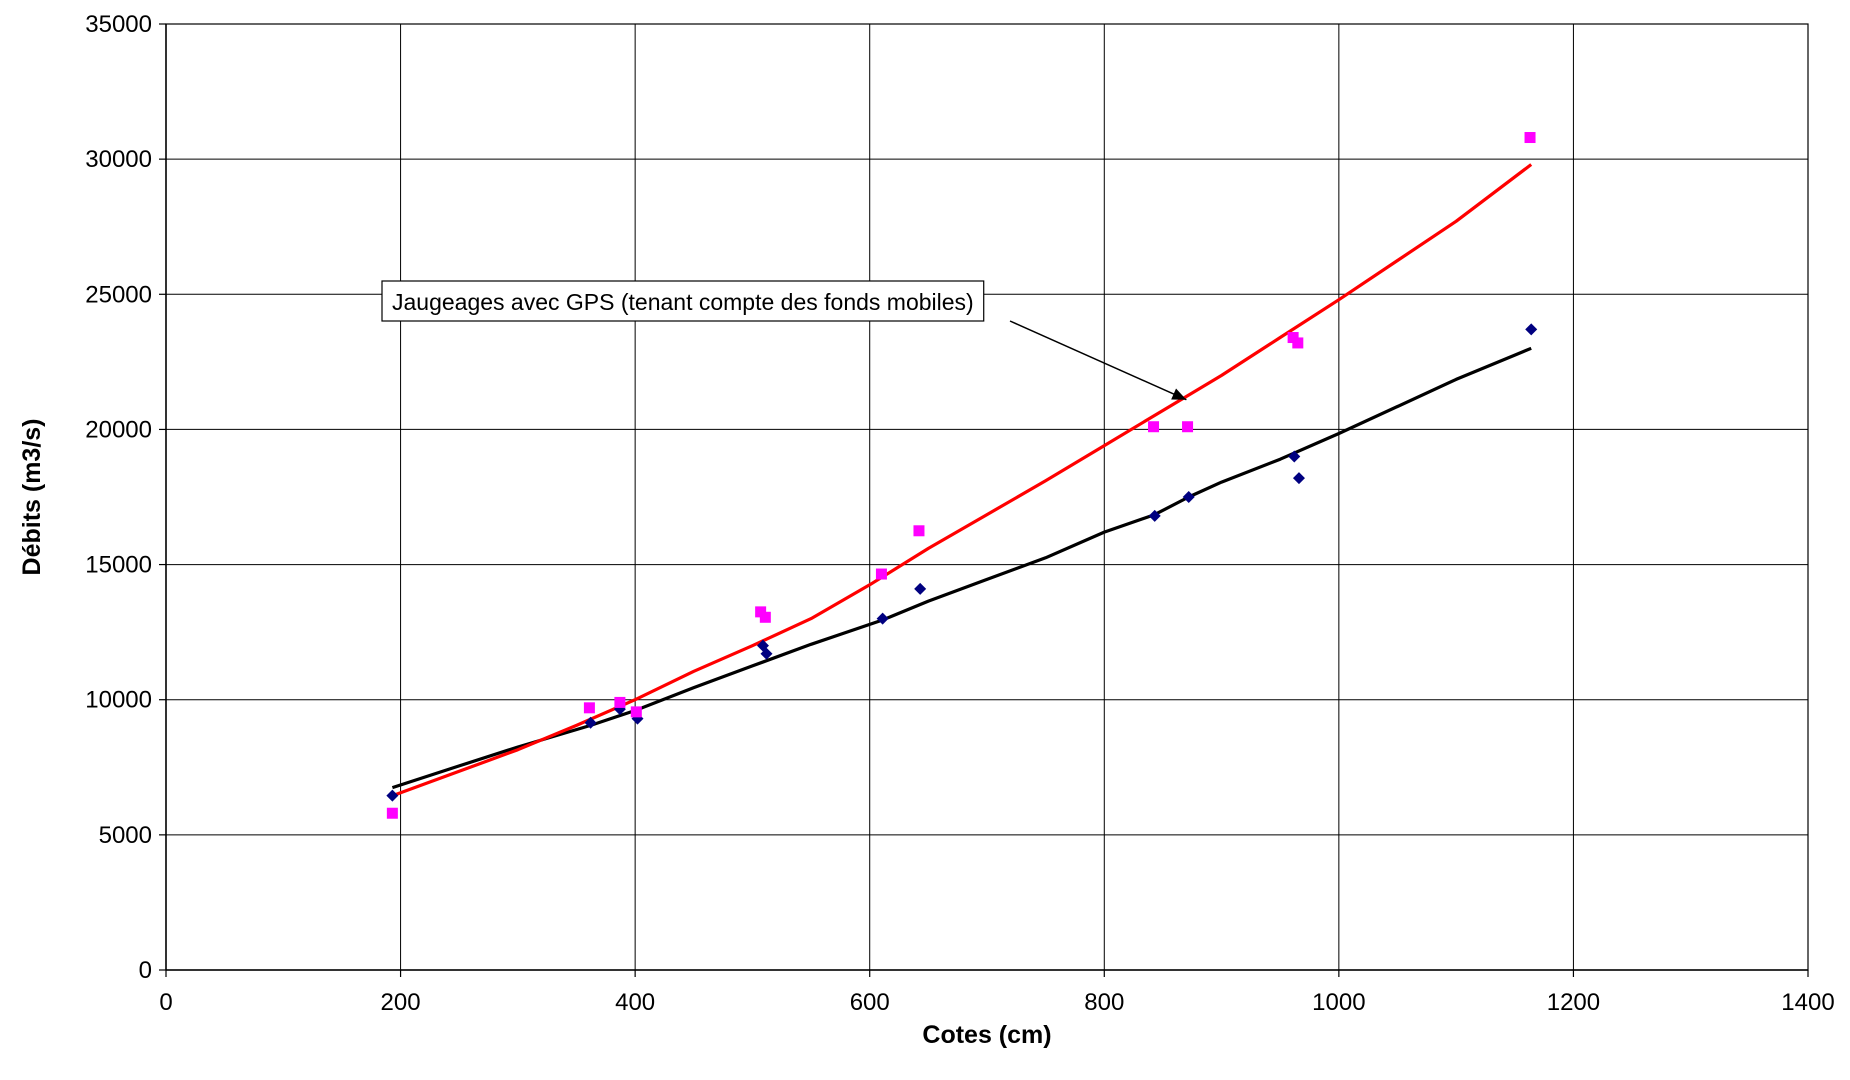 Image resolution: width=1850 pixels, height=1080 pixels. What do you see at coordinates (118, 429) in the screenshot?
I see `y-tick-label: 20000` at bounding box center [118, 429].